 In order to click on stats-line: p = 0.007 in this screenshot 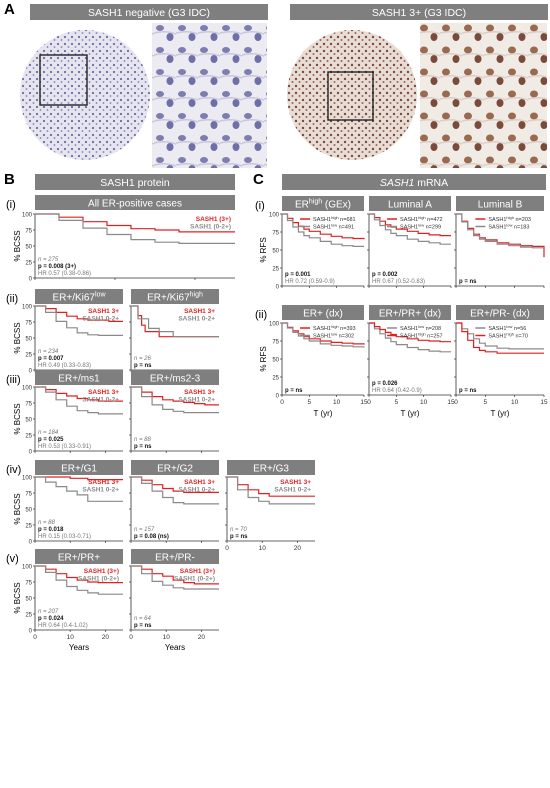, I will do `click(51, 359)`.